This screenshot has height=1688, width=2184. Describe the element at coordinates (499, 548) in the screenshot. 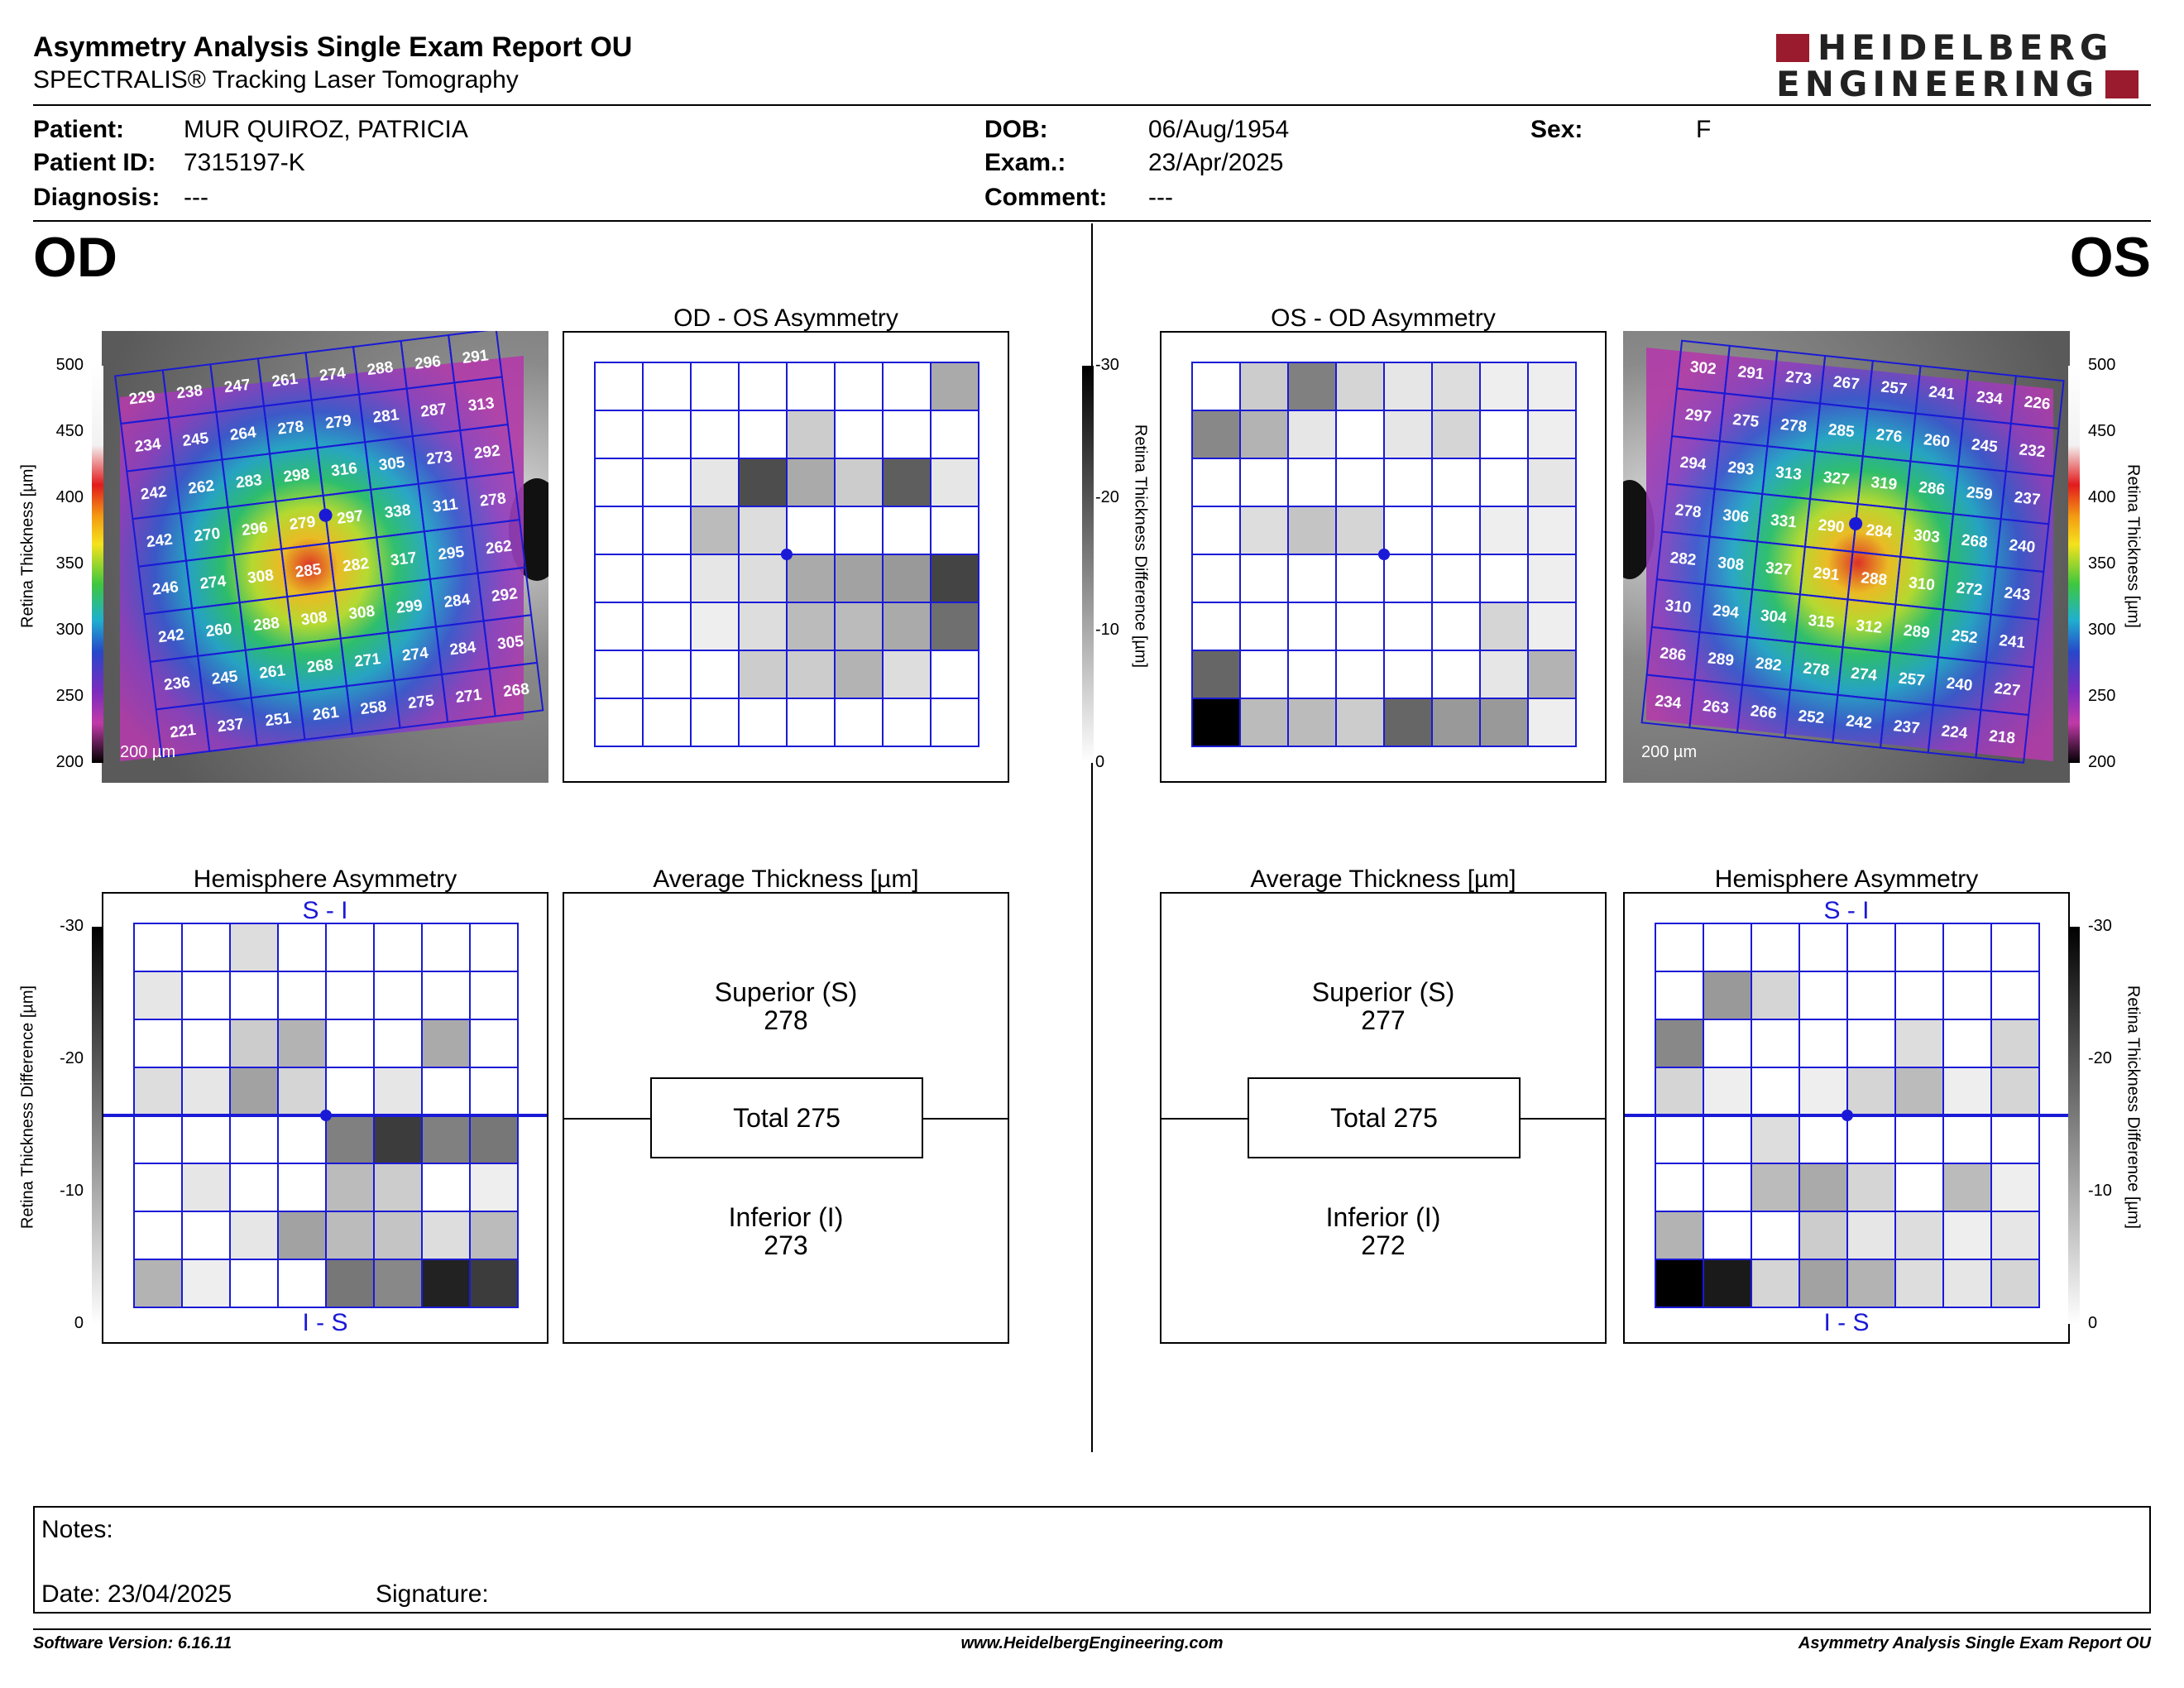

I see `thickness-value: 262` at that location.